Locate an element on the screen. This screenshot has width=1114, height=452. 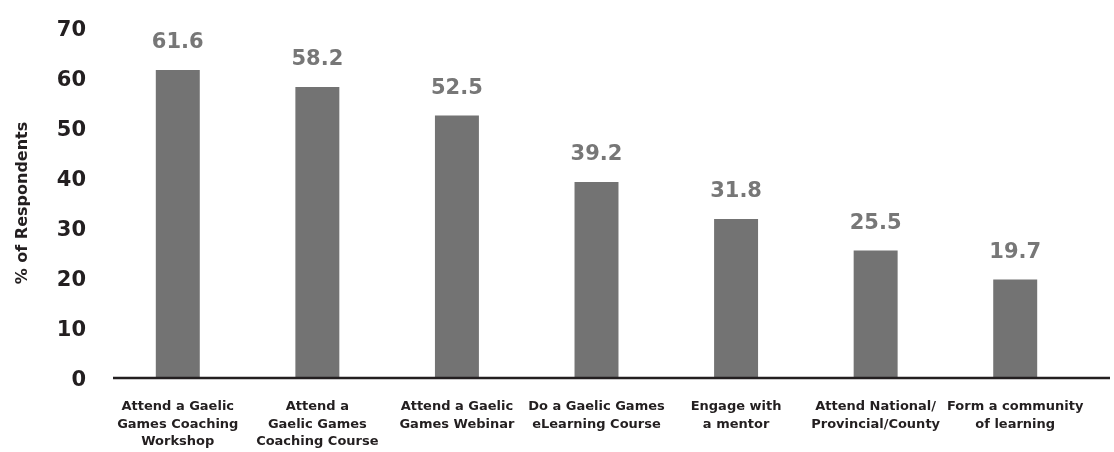
x-tick-label: Engage with a mentor is located at coordinates (736, 414).